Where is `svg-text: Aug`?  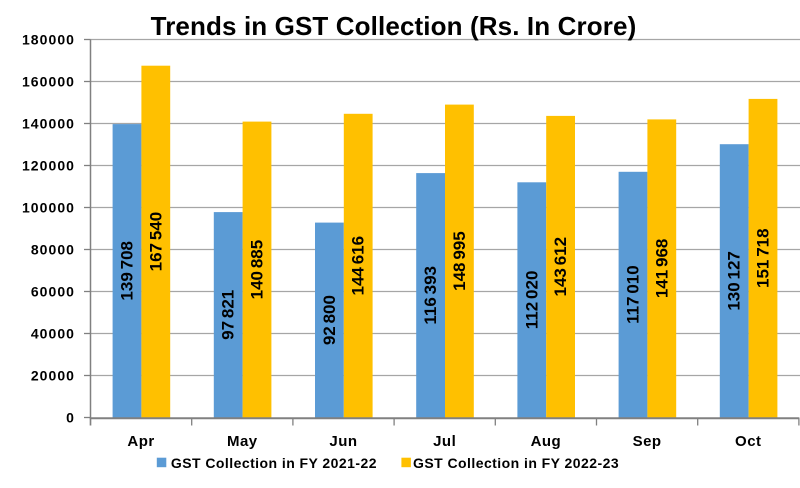
svg-text: Aug is located at coordinates (546, 441).